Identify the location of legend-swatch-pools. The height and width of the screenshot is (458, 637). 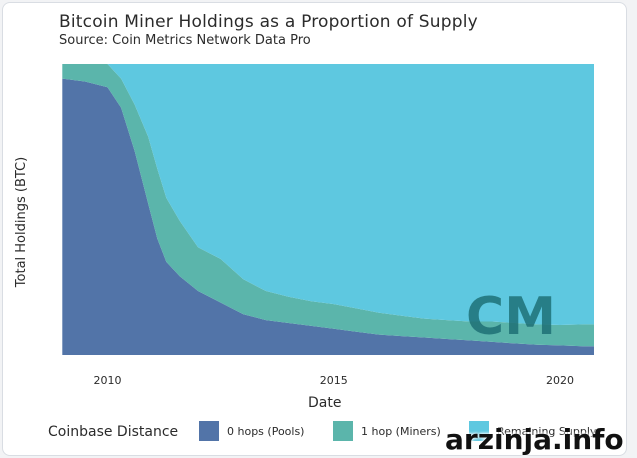
(209, 431).